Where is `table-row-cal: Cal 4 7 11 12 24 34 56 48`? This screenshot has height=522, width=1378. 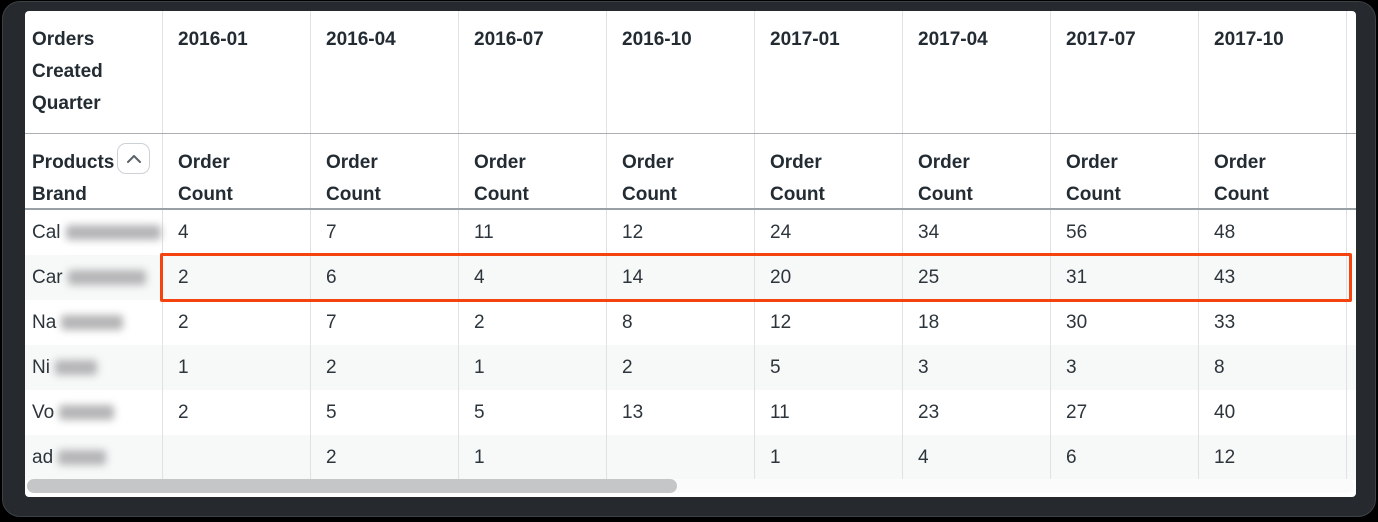 table-row-cal: Cal 4 7 11 12 24 34 56 48 is located at coordinates (690, 232).